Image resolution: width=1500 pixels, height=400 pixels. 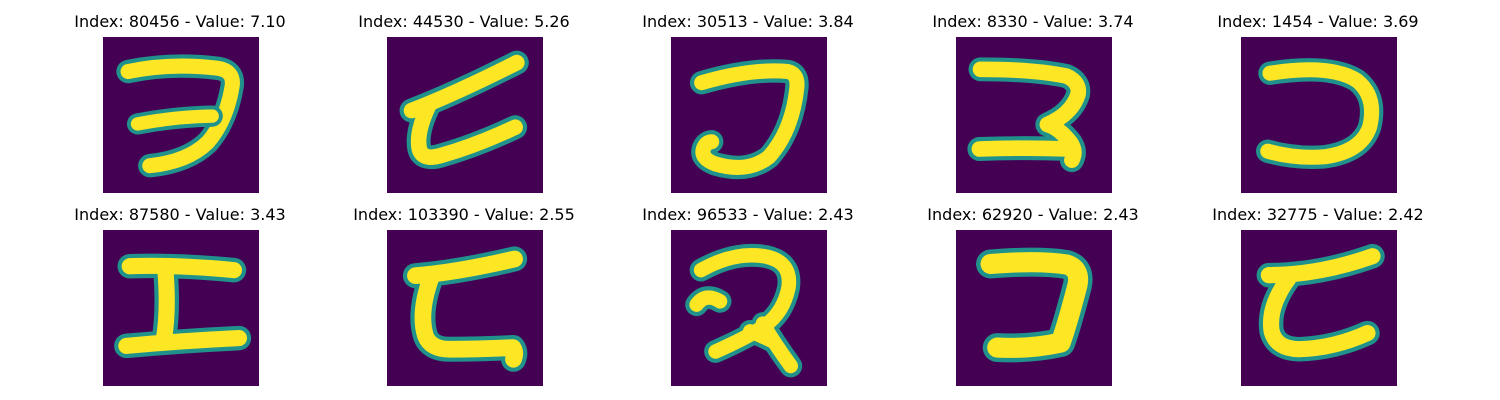 I want to click on panel-title: Index: 8330 - Value: 3.74, so click(x=1033, y=21).